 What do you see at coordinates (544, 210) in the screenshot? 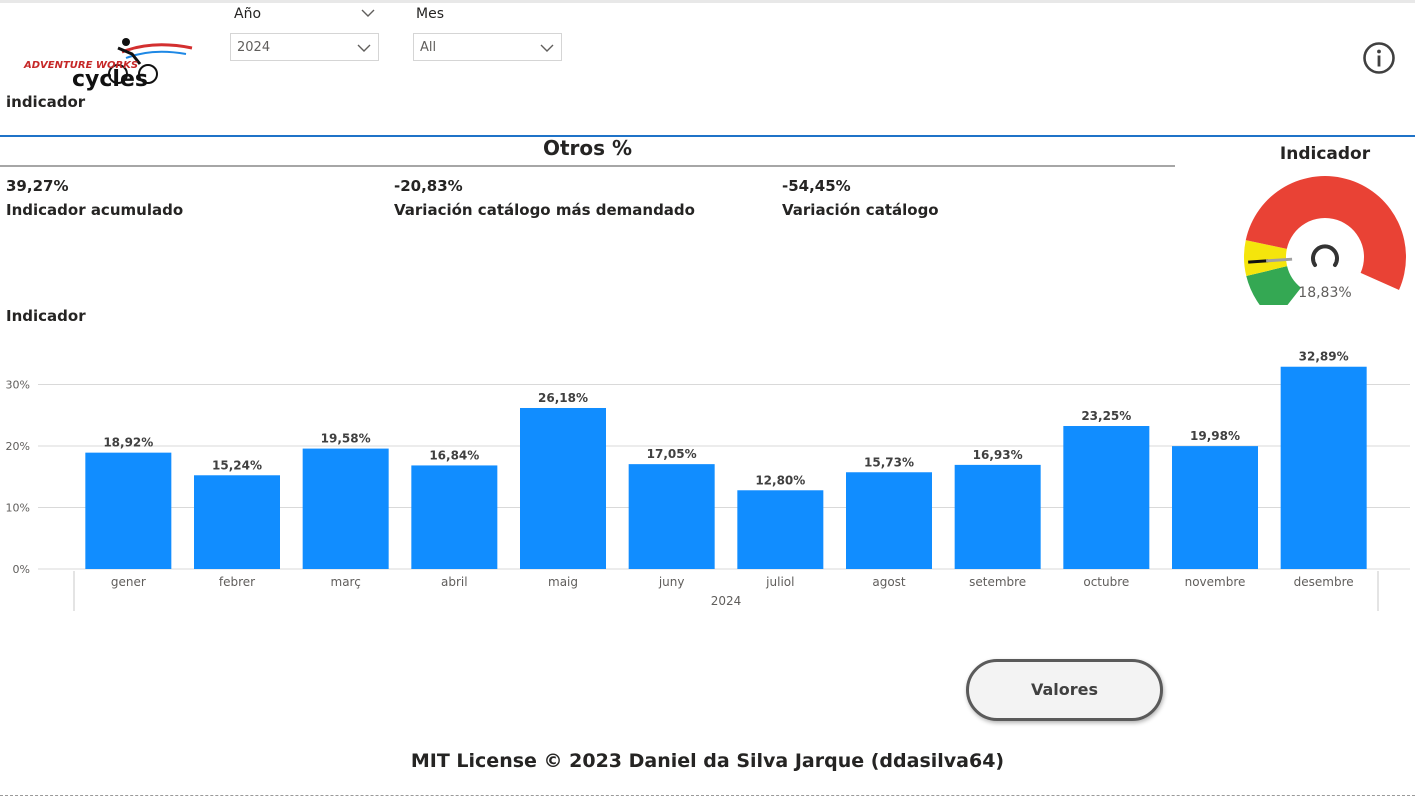
I see `kpi-top-catalog-variation-label: Variación catálogo más demandado` at bounding box center [544, 210].